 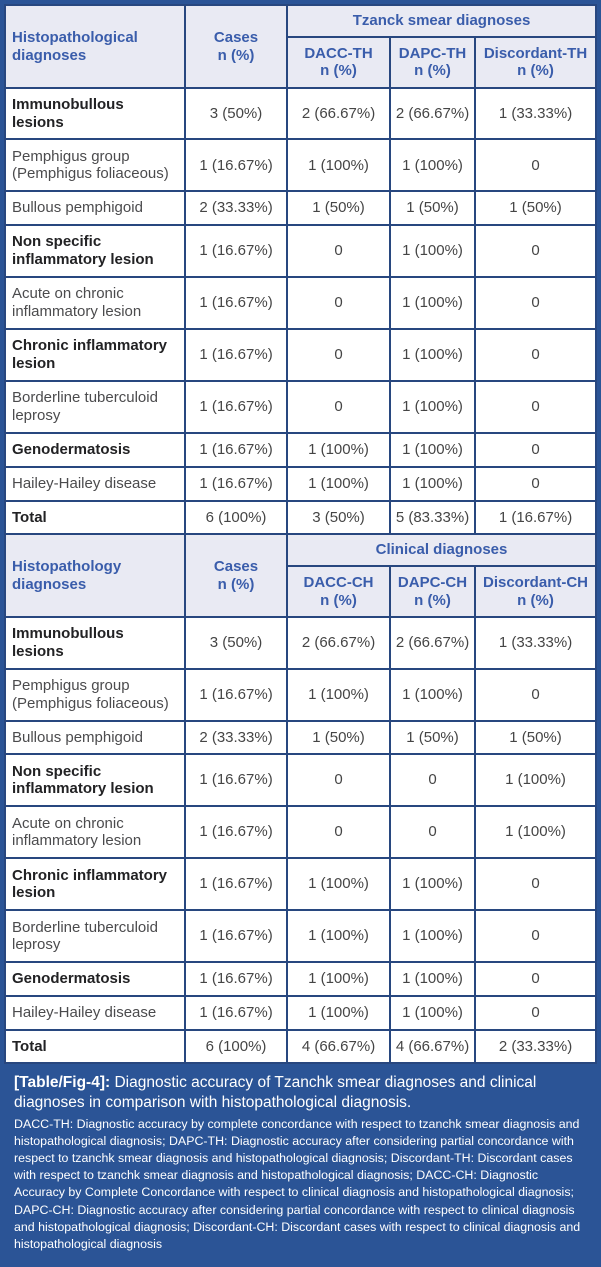 What do you see at coordinates (535, 114) in the screenshot?
I see `discordant-value: 1 (33.33%)` at bounding box center [535, 114].